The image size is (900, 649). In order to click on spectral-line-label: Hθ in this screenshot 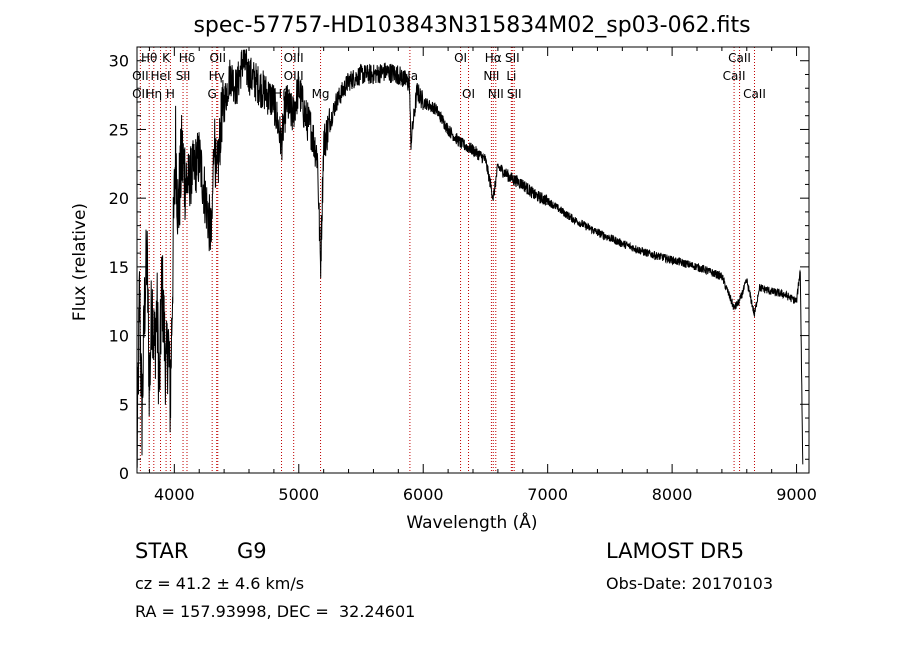, I will do `click(149, 58)`.